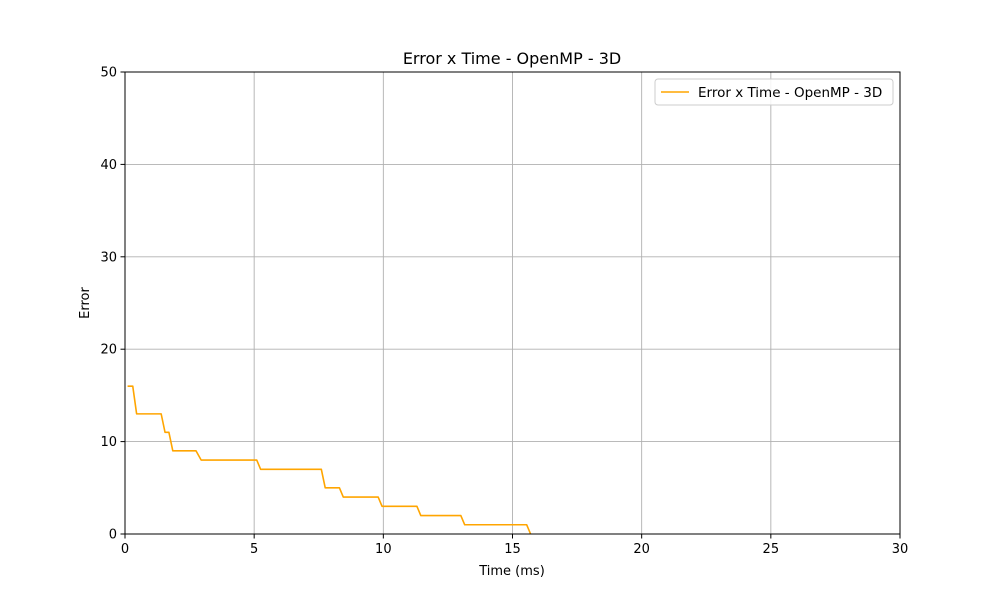  Describe the element at coordinates (900, 549) in the screenshot. I see `x-tick-label: 30` at that location.